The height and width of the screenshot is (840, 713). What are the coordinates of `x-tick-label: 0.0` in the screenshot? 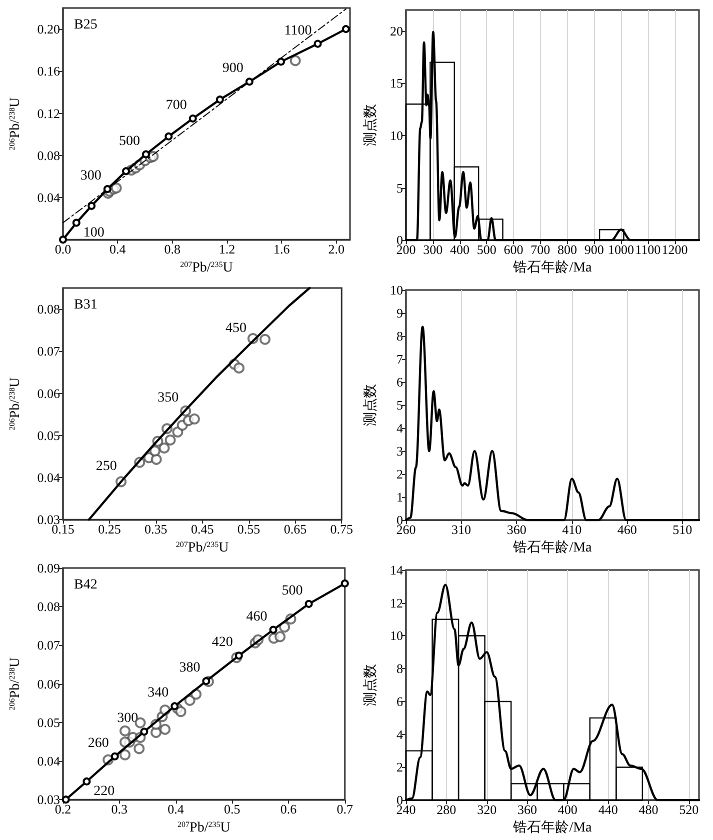 It's located at (63, 249).